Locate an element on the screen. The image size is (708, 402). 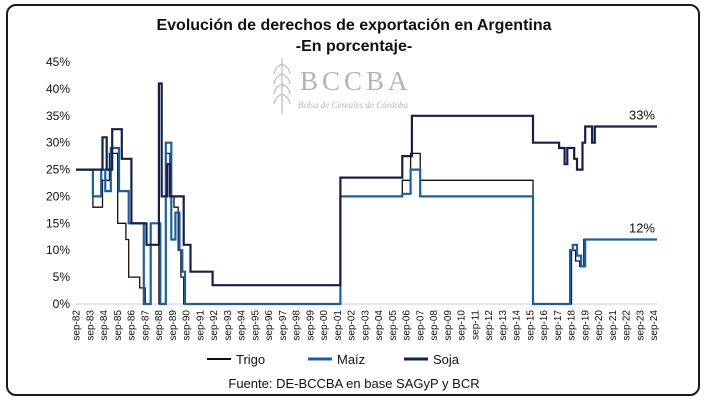
x-tick-label: sep-14 is located at coordinates (517, 325).